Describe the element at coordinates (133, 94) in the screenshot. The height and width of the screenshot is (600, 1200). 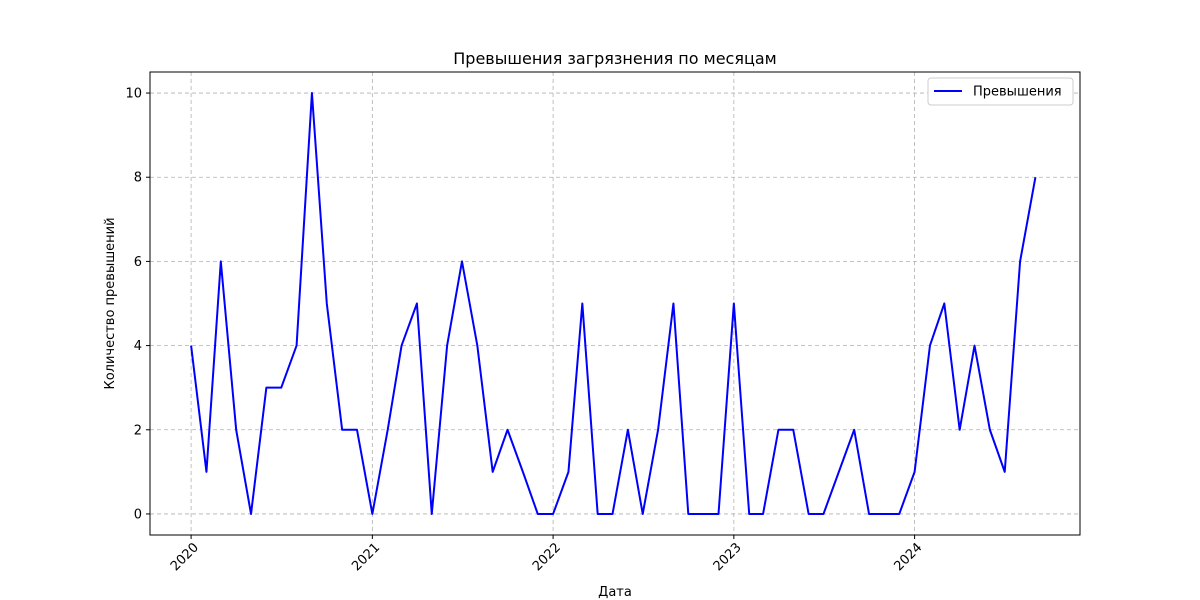
I see `y-tick-label: 10` at that location.